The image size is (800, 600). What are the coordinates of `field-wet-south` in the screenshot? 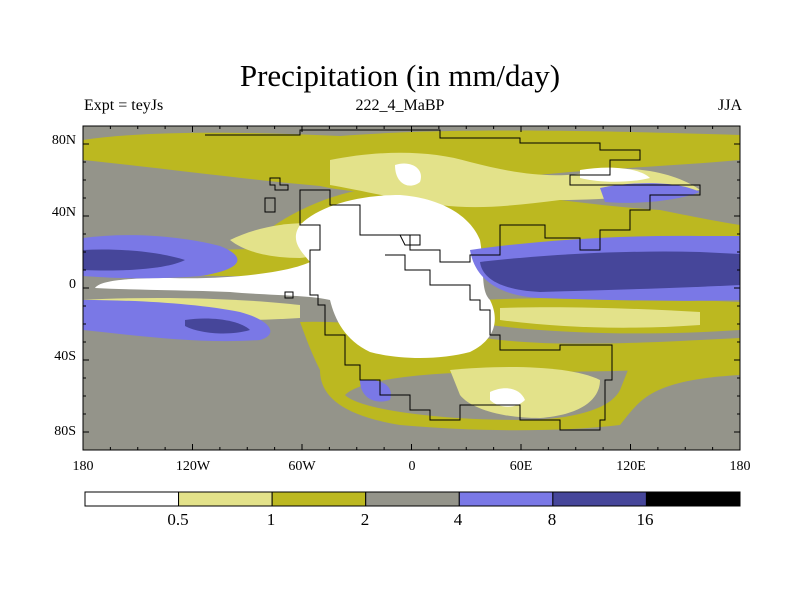 It's located at (375, 390).